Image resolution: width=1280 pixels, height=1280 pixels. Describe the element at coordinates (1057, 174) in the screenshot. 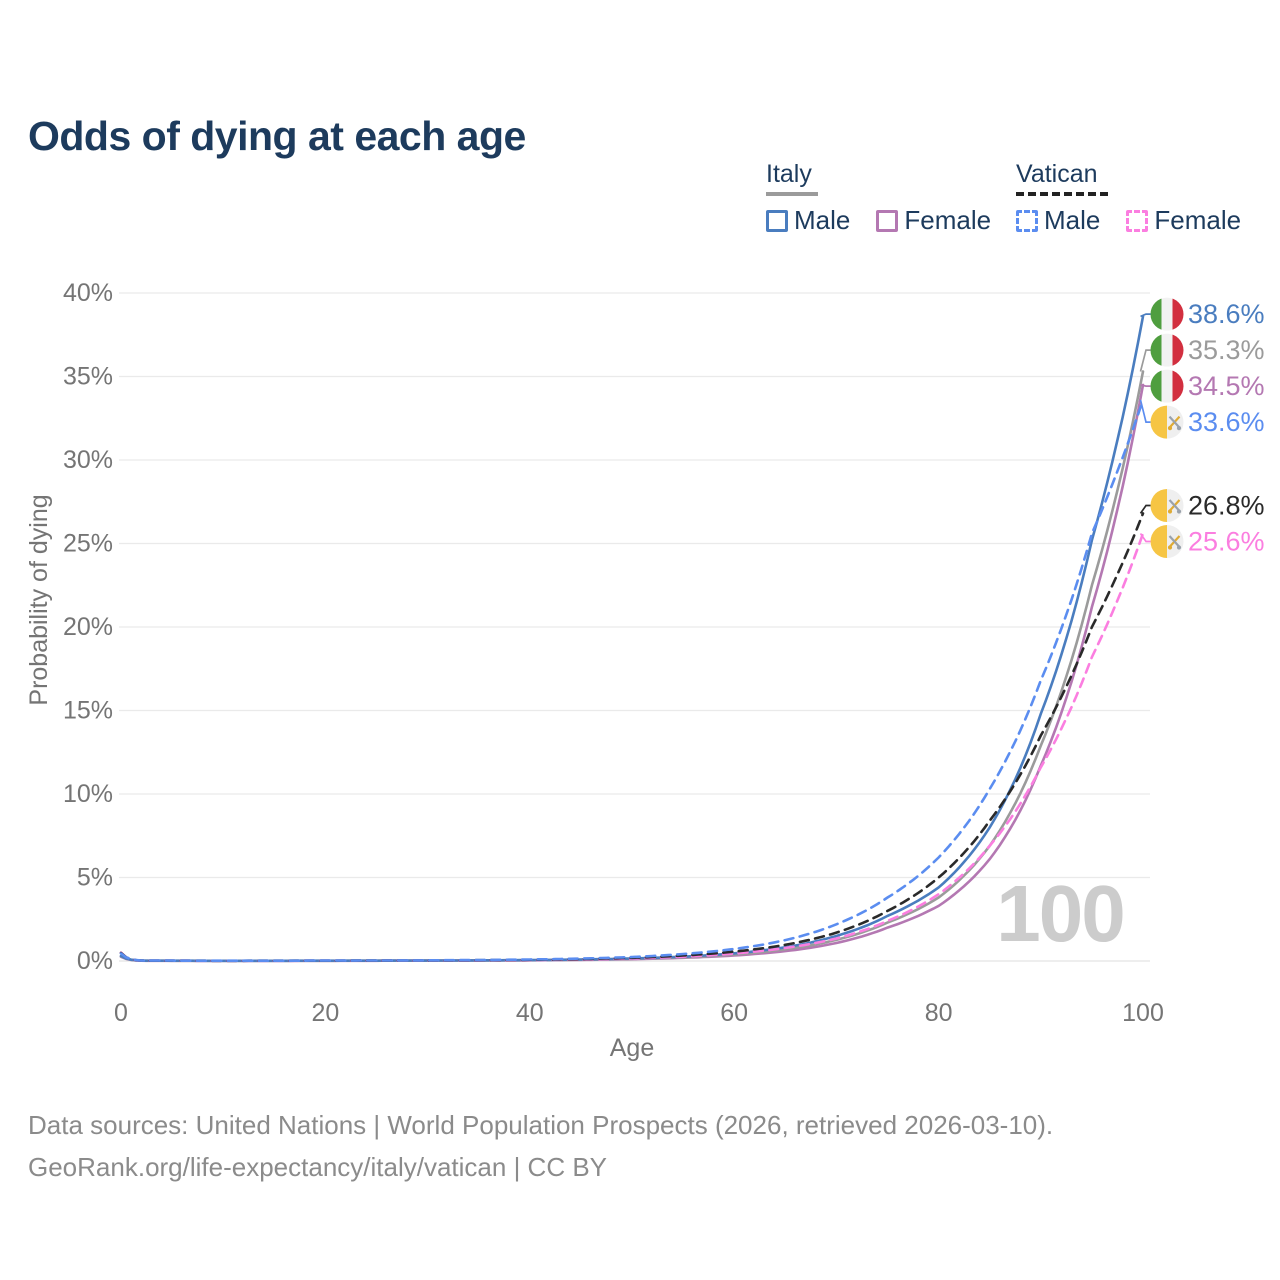

I see `legend-header-vatican: Vatican` at that location.